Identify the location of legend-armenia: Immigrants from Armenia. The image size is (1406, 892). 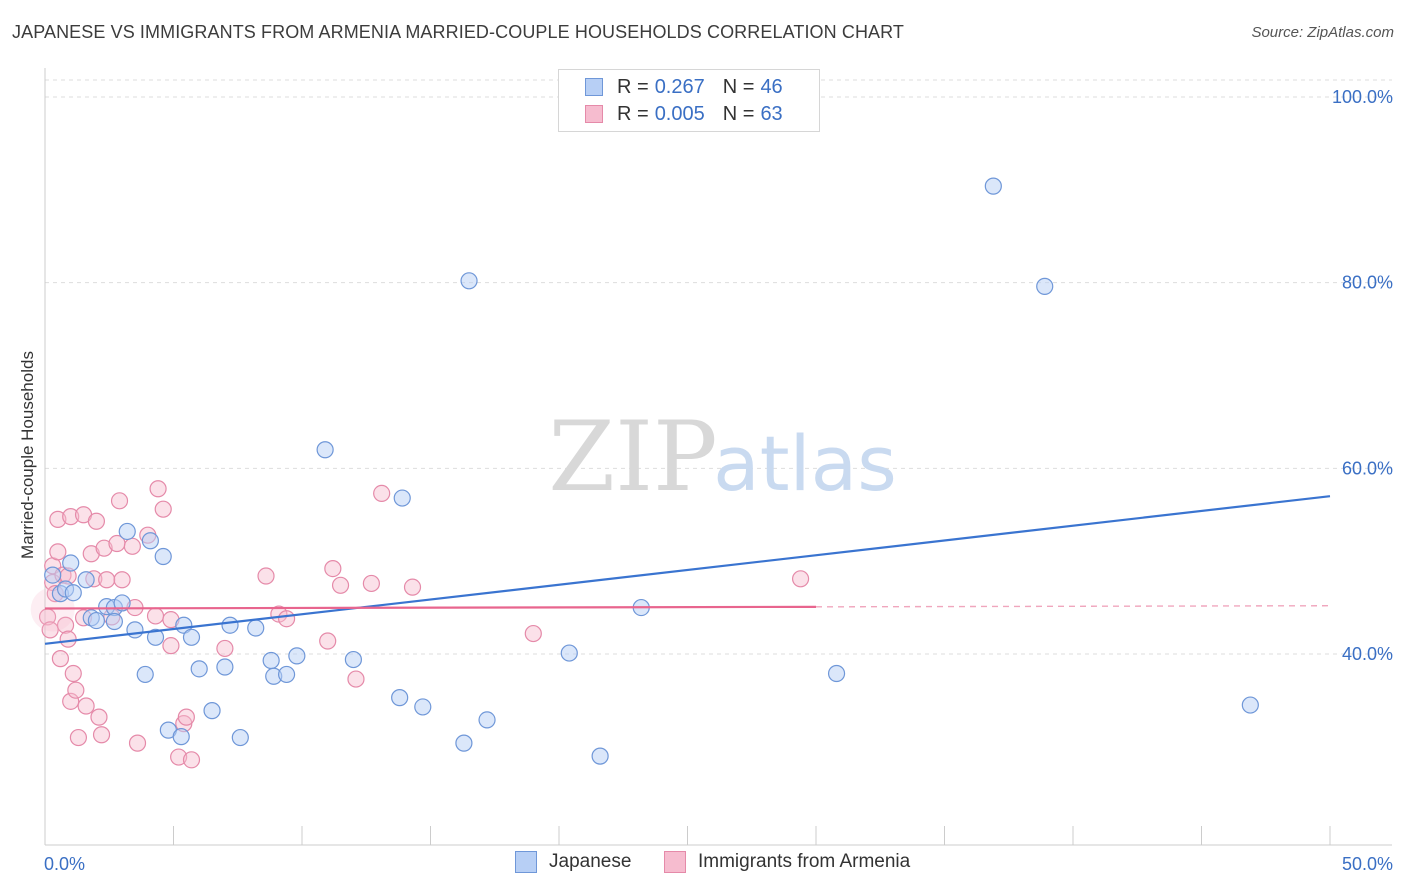
(787, 862).